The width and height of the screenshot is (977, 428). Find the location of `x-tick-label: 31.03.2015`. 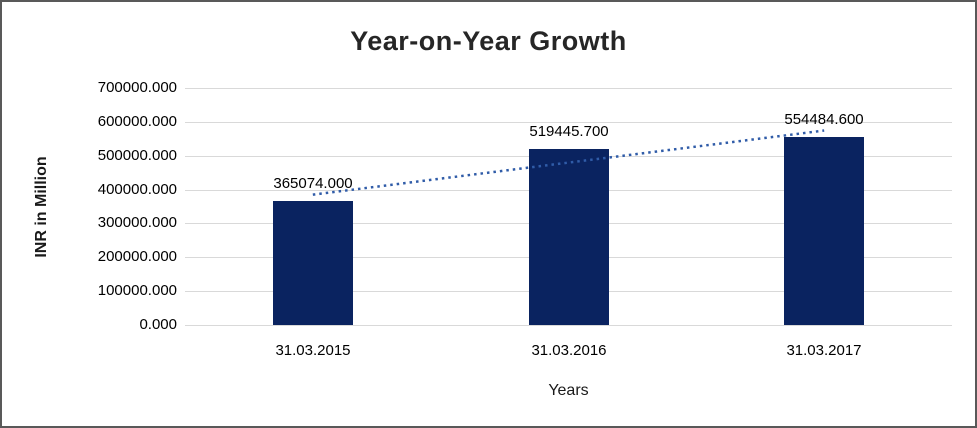

x-tick-label: 31.03.2015 is located at coordinates (313, 350).